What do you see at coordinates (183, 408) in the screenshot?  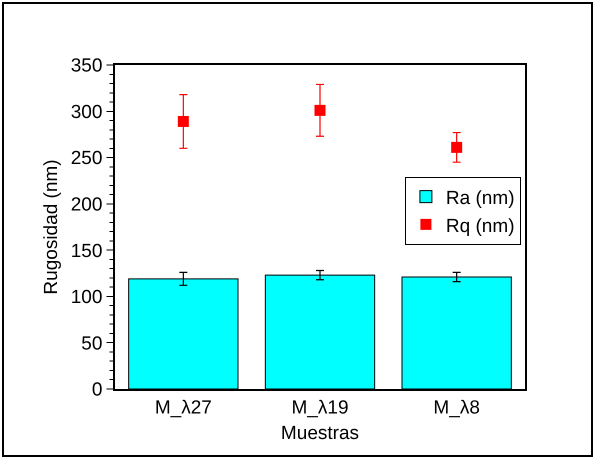 I see `x-tick-label: M_λ27` at bounding box center [183, 408].